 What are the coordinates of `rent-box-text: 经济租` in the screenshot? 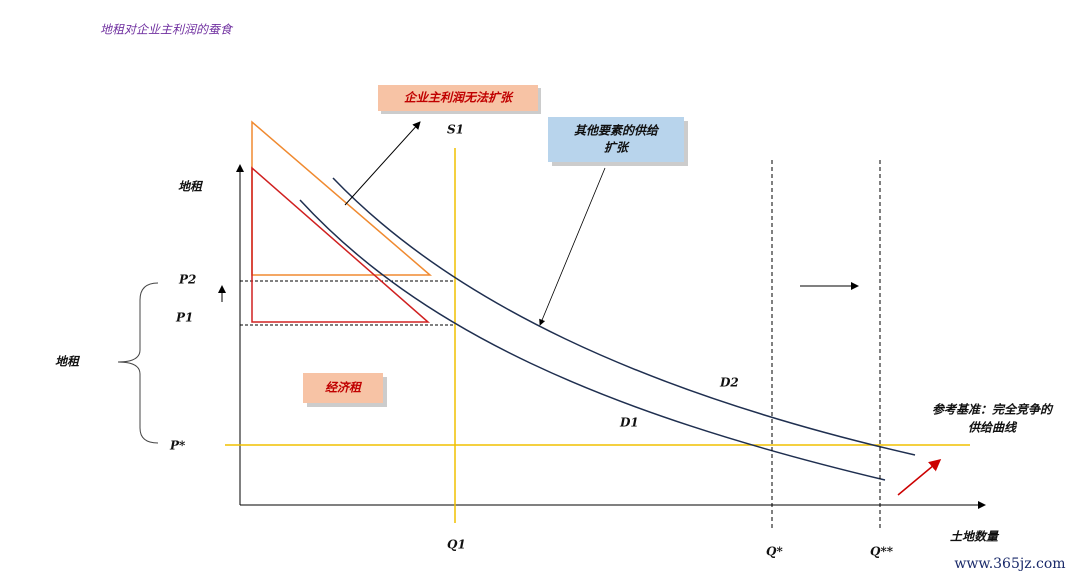 It's located at (344, 388).